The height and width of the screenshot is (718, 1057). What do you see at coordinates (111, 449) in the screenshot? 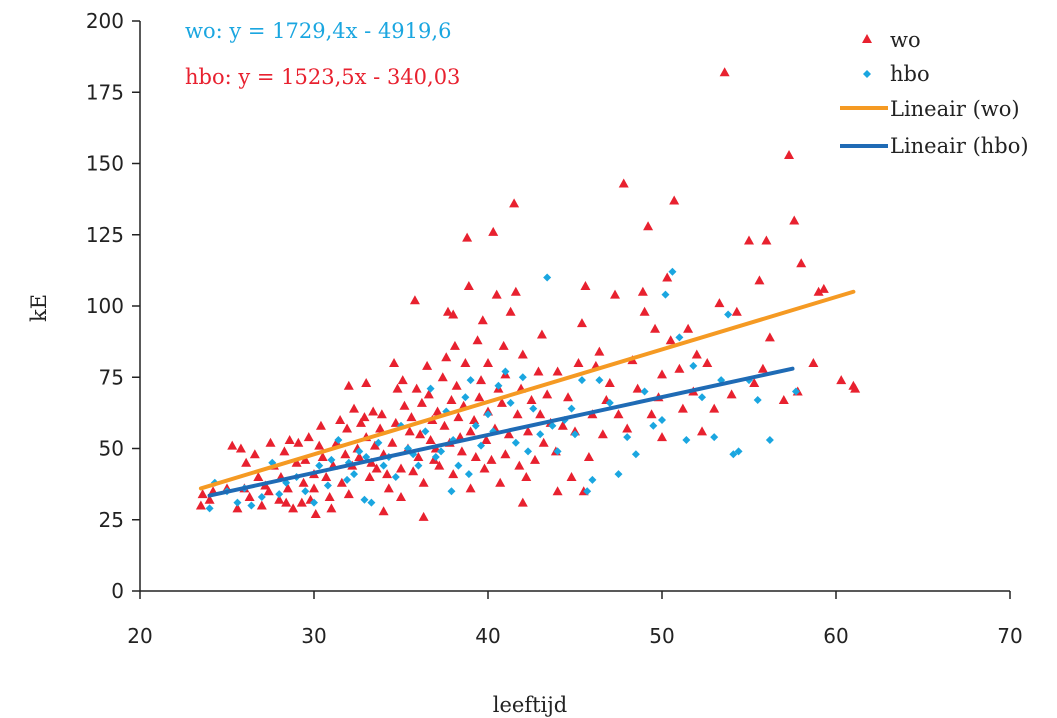
I see `y-tick-label: 50` at bounding box center [111, 449].